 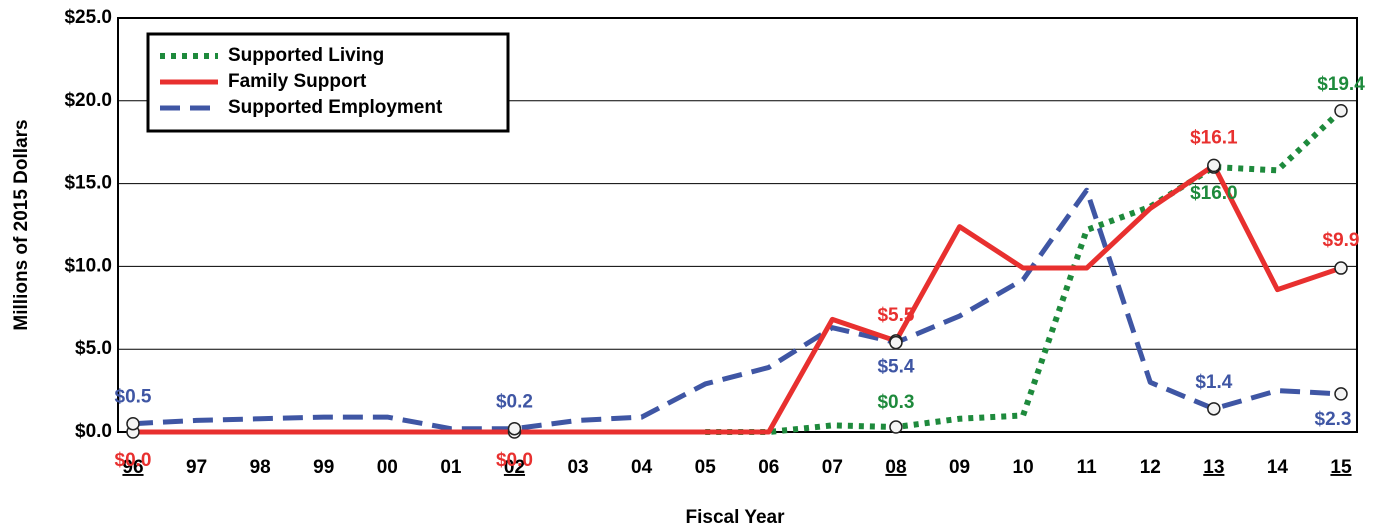 I want to click on data-label: $0.2, so click(x=514, y=402).